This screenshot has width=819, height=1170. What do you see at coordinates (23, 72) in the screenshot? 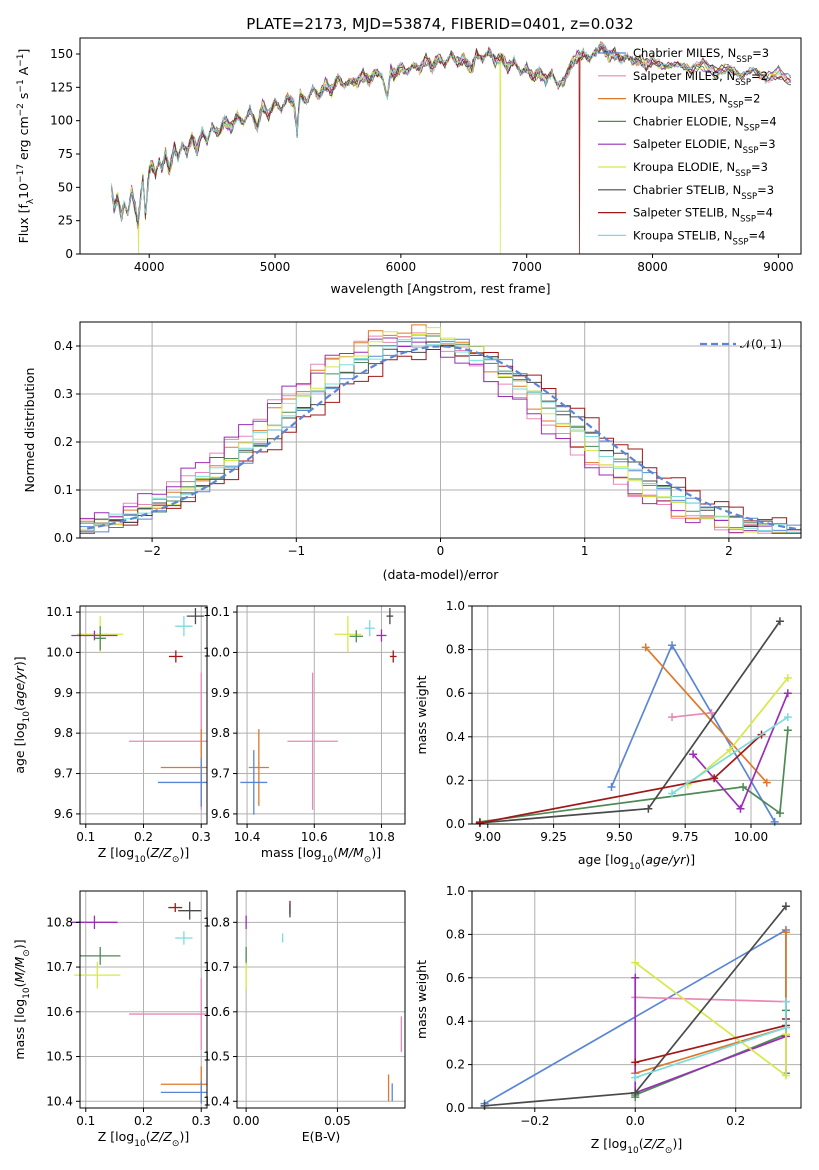
I see `label-part: A` at bounding box center [23, 72].